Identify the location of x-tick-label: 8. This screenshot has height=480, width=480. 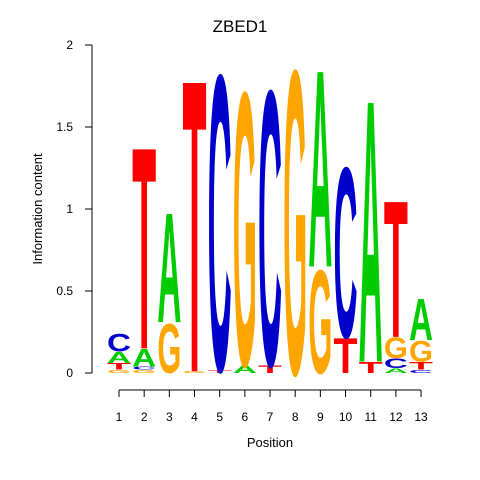
(295, 417).